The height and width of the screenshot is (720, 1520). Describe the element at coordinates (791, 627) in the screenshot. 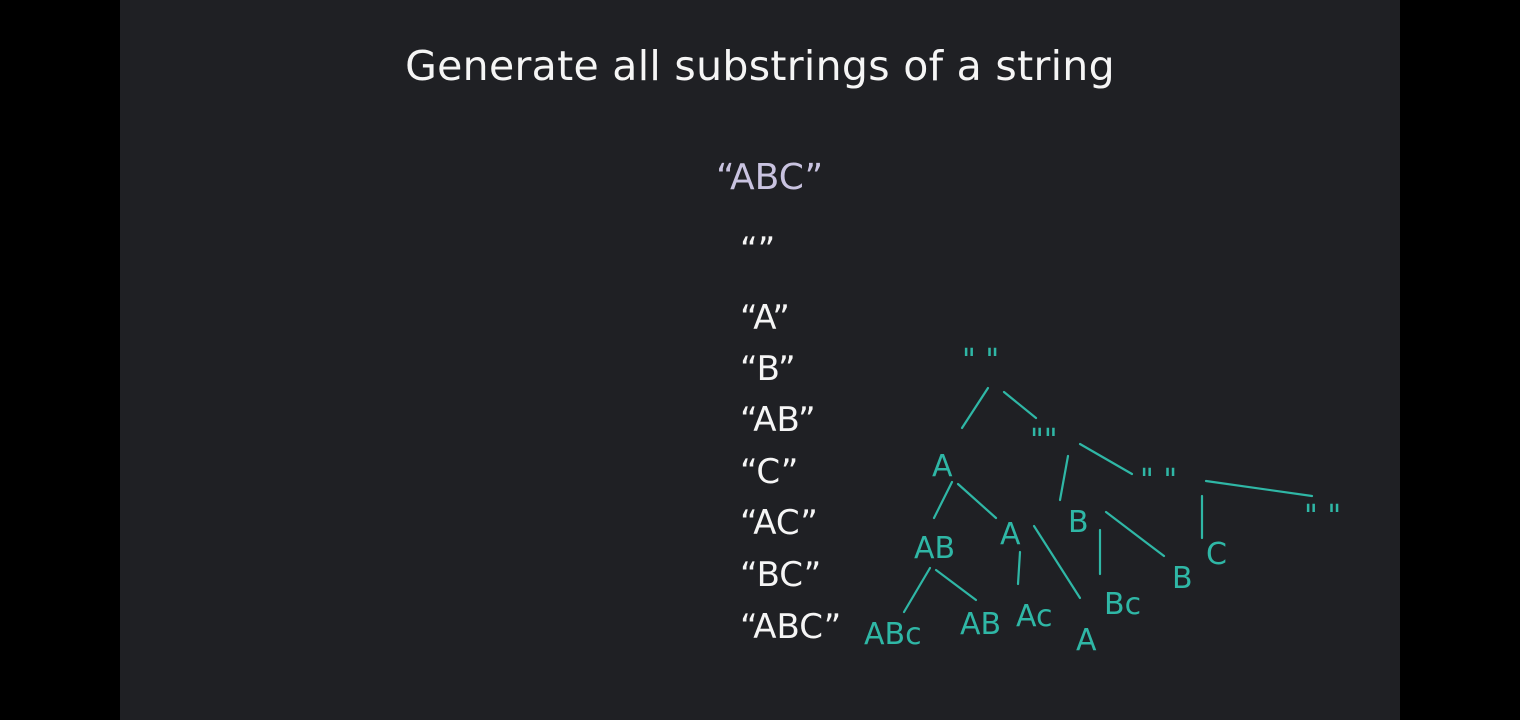

I see `substring-abc: “ABC”` at that location.